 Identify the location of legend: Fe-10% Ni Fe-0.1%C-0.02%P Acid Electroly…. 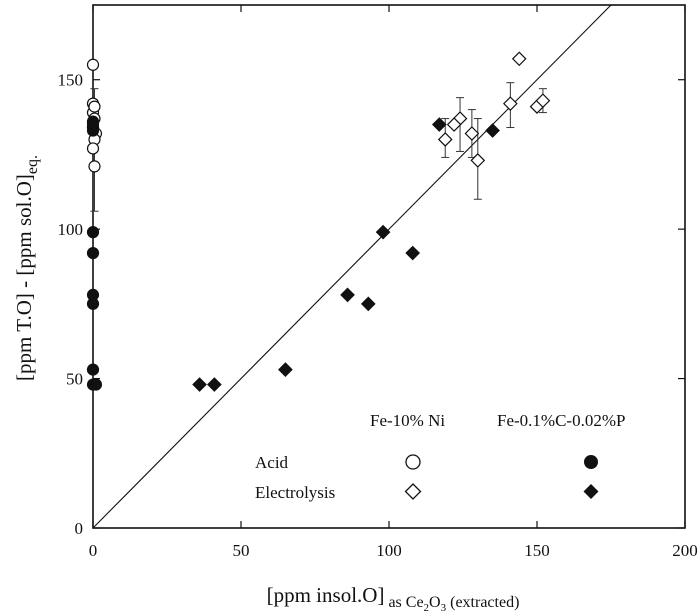
(440, 456).